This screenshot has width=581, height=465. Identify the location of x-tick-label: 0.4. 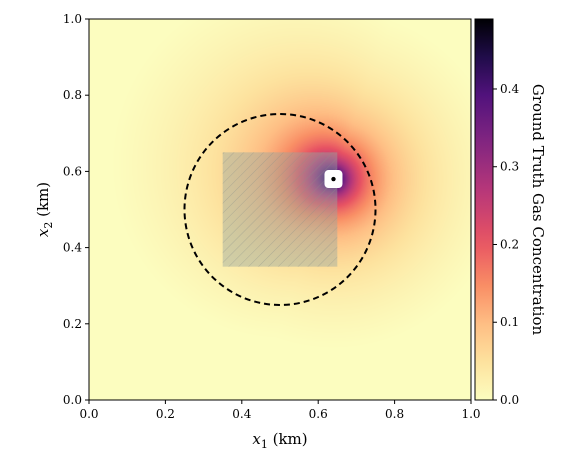
(241, 414).